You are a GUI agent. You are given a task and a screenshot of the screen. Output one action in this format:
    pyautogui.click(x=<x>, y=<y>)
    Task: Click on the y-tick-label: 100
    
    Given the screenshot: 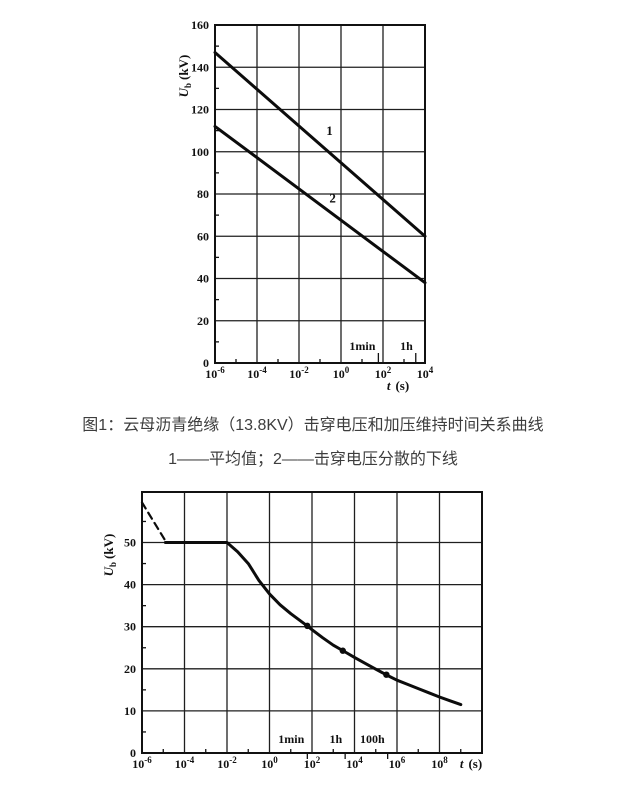 What is the action you would take?
    pyautogui.click(x=200, y=152)
    